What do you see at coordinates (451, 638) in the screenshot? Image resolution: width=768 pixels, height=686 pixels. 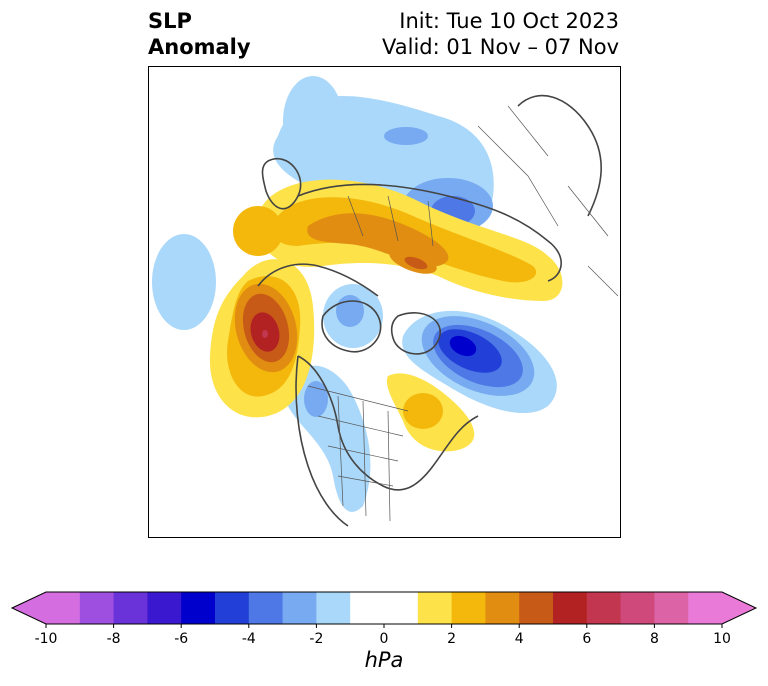 I see `colorbar-tick-label: 2` at bounding box center [451, 638].